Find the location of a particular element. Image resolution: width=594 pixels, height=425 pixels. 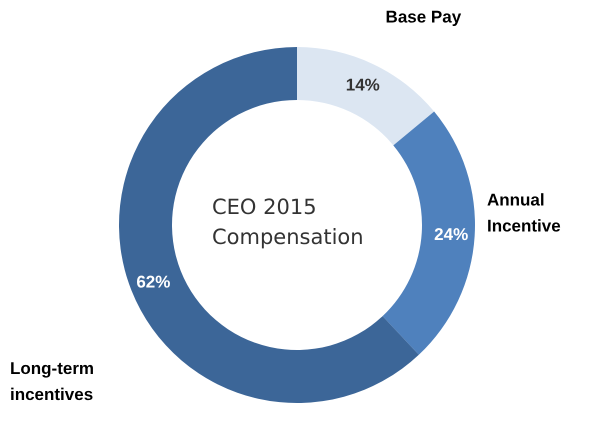

text: CEO 2015 Compensation is located at coordinates (288, 222).